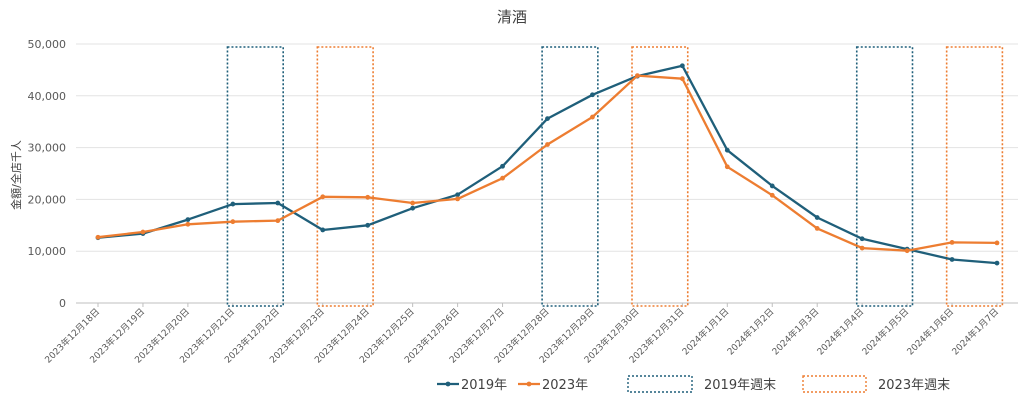 This screenshot has width=1024, height=407. I want to click on x-tick-label: 2024年1月7日, so click(975, 332).